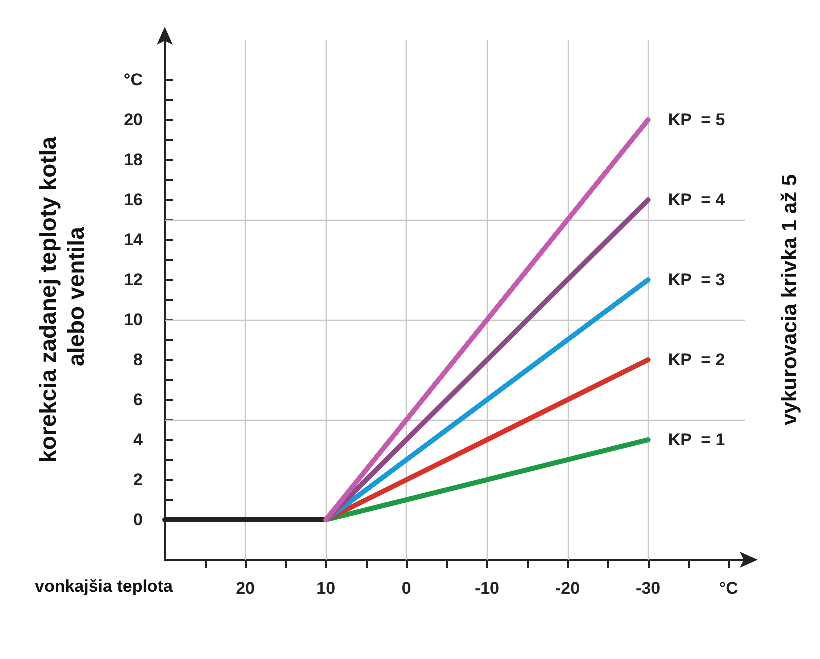 This screenshot has height=659, width=820. I want to click on y-tick-label: 20, so click(133, 120).